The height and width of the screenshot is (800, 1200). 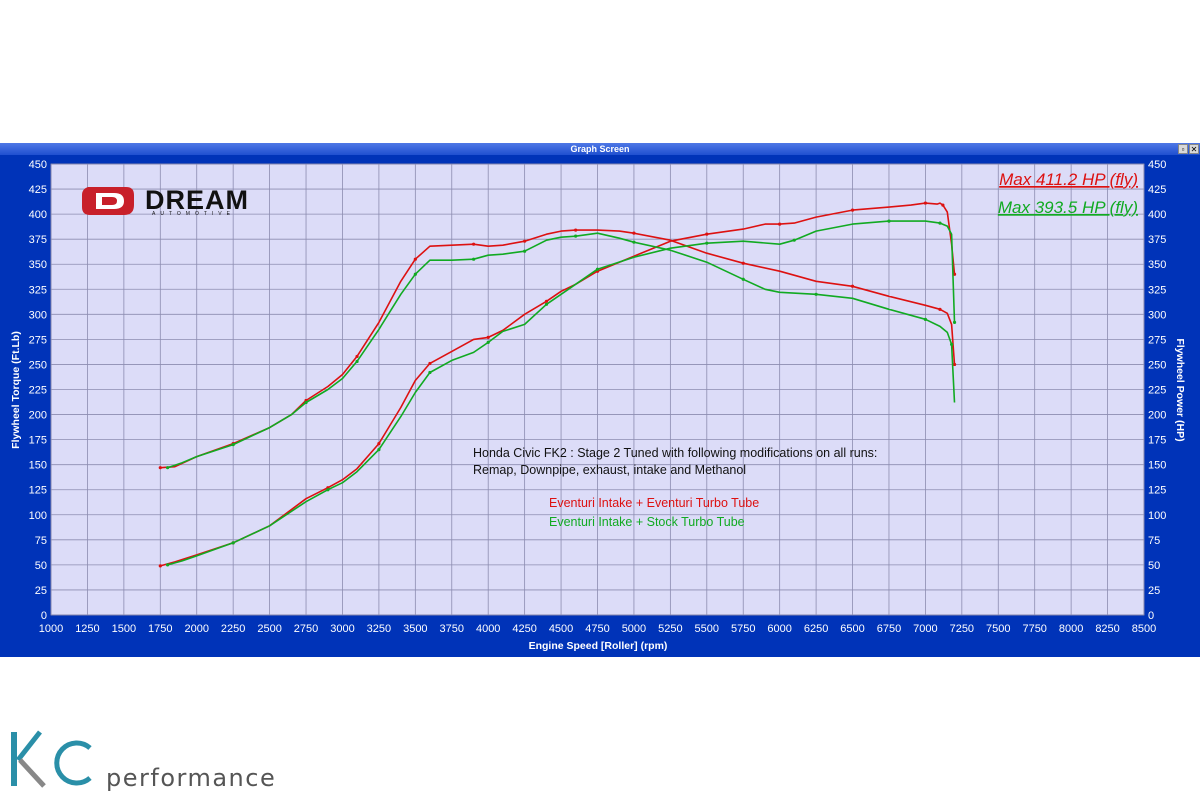 What do you see at coordinates (647, 522) in the screenshot?
I see `legend-green: Eventuri Intake + Stock Turbo Tube` at bounding box center [647, 522].